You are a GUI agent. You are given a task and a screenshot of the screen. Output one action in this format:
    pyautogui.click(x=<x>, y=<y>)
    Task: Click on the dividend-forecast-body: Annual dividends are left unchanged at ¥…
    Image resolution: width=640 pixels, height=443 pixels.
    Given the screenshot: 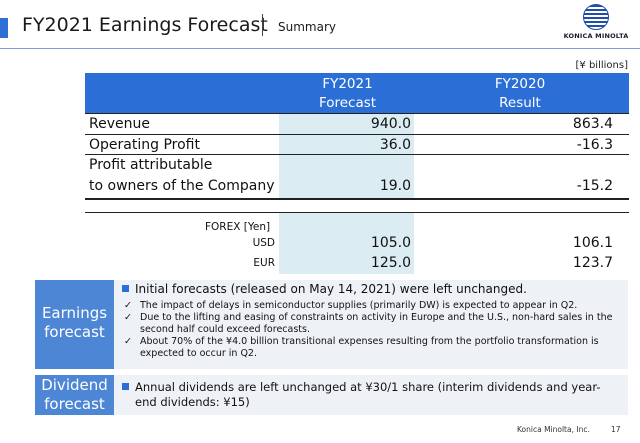 What is the action you would take?
    pyautogui.click(x=371, y=395)
    